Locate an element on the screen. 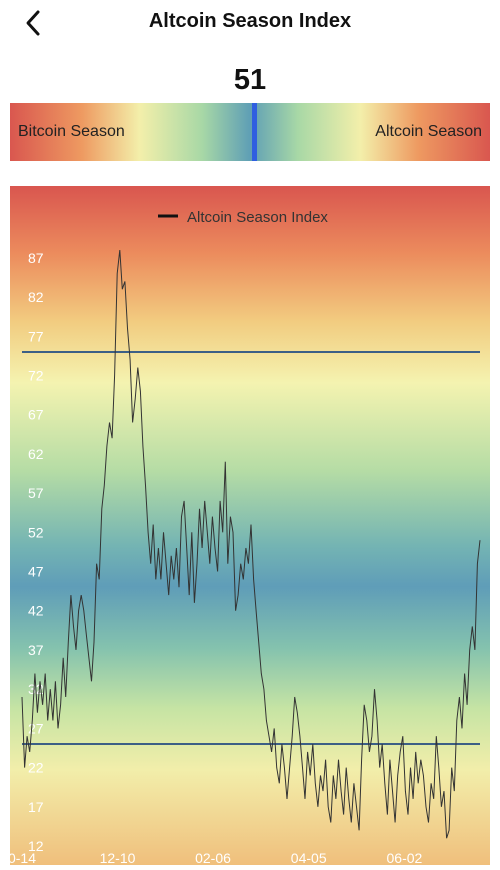 This screenshot has width=500, height=870. y-tick-label: 27 is located at coordinates (36, 728).